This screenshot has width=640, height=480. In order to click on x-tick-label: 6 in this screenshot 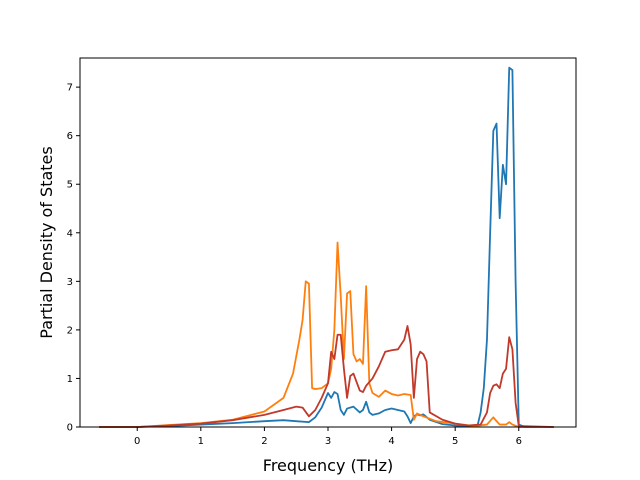, I will do `click(519, 441)`.